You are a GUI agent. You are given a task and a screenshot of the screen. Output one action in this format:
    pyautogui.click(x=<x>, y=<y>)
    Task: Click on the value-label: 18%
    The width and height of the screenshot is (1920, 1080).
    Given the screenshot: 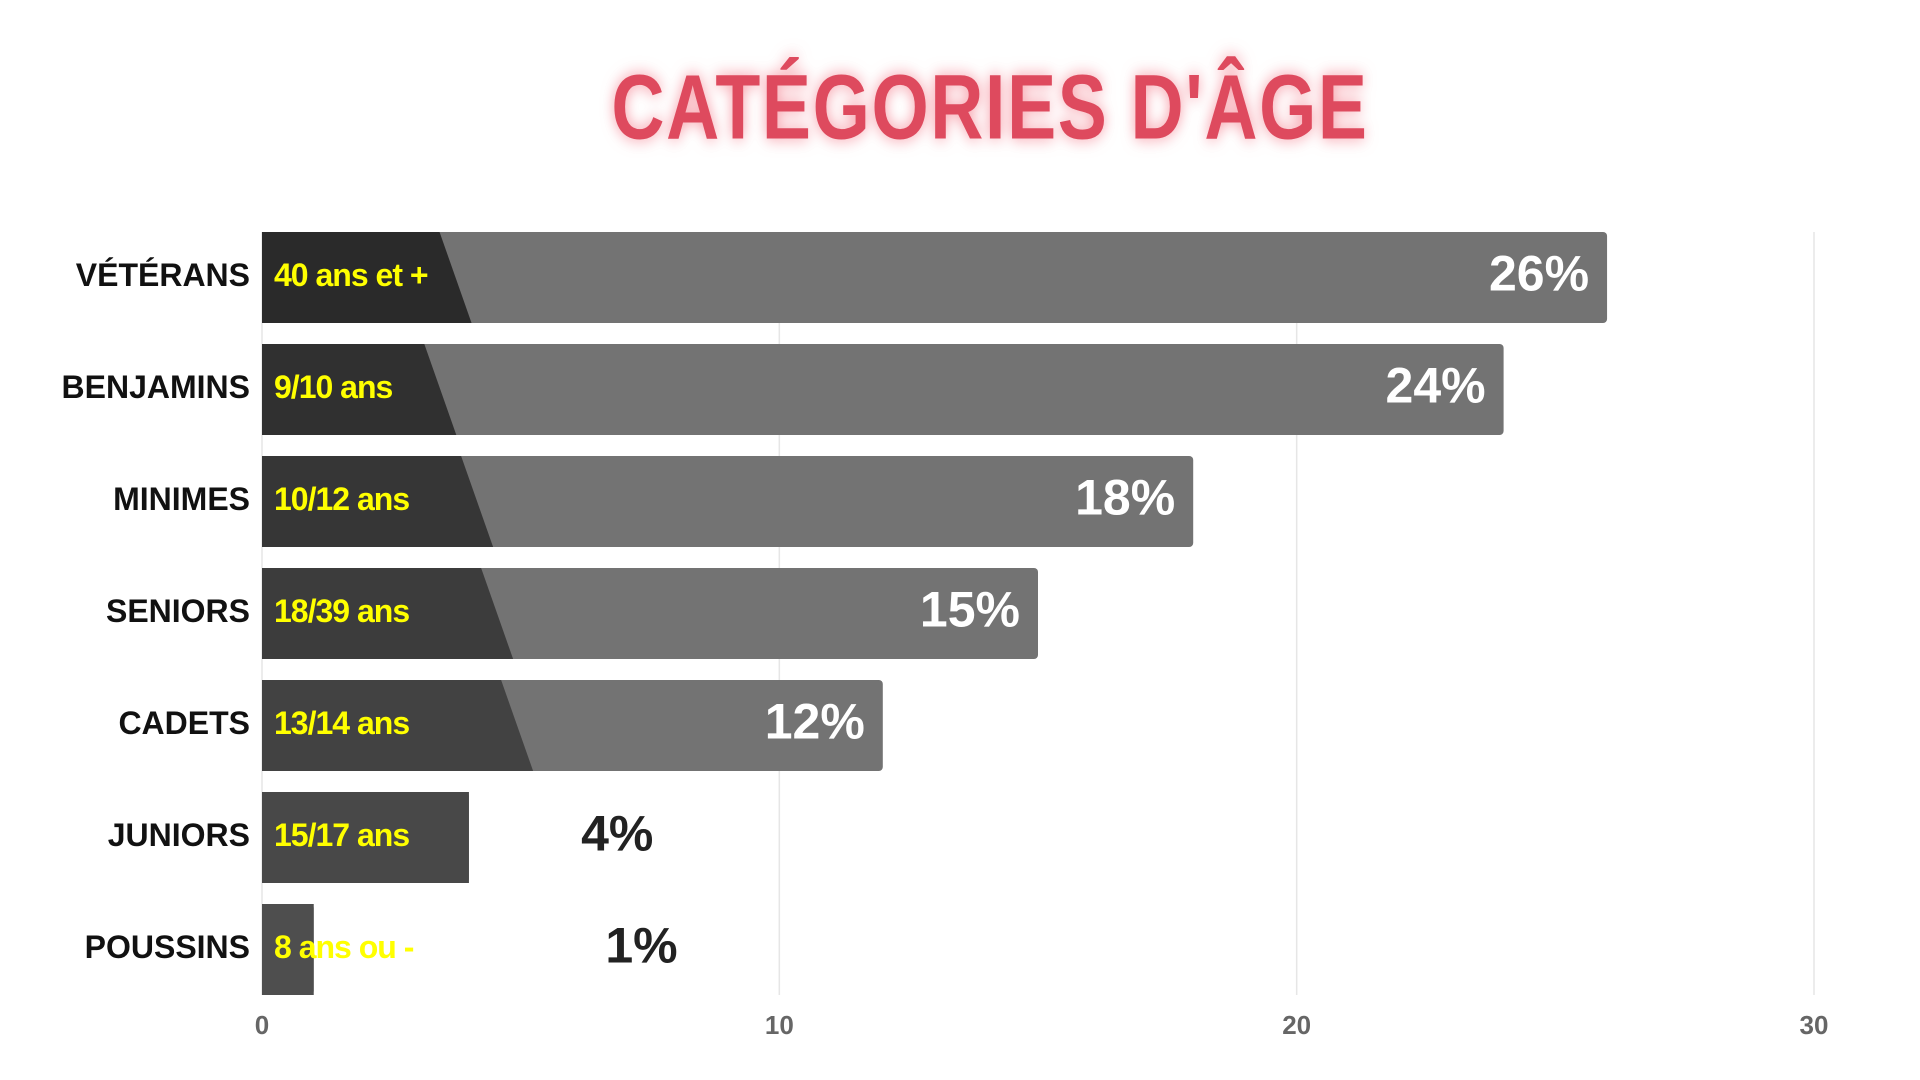 What is the action you would take?
    pyautogui.click(x=1125, y=498)
    